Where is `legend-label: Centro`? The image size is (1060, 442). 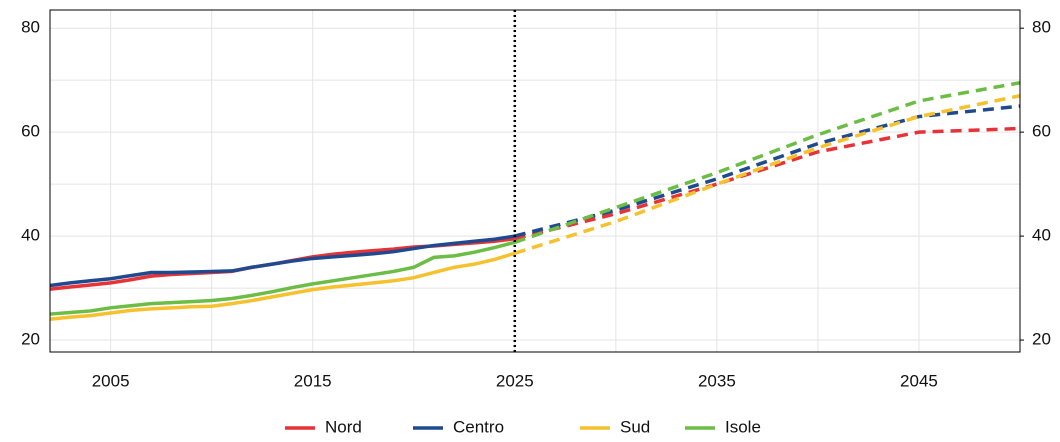
legend-label: Centro is located at coordinates (478, 426).